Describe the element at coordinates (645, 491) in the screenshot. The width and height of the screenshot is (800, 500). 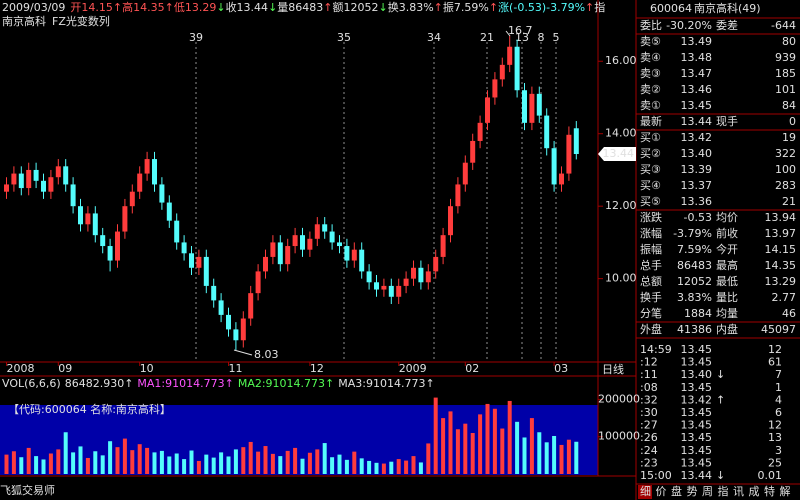
I see `tab: 细` at that location.